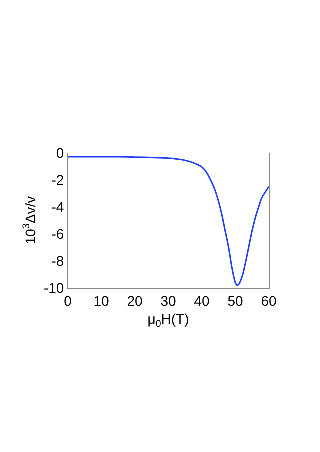 The image size is (320, 452). Describe the element at coordinates (202, 300) in the screenshot. I see `x-tick-label: 40` at that location.